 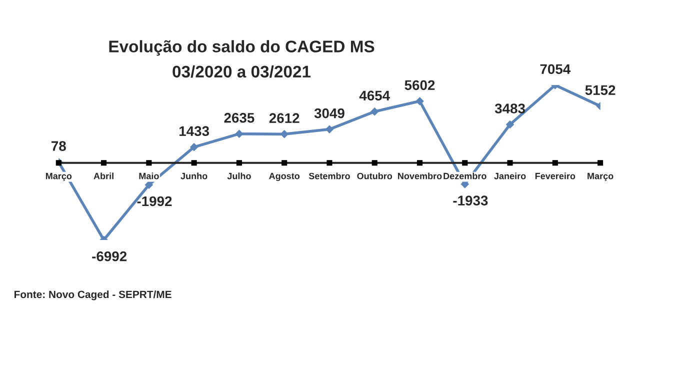 I want to click on x-tick-label: Outubro, so click(x=374, y=176).